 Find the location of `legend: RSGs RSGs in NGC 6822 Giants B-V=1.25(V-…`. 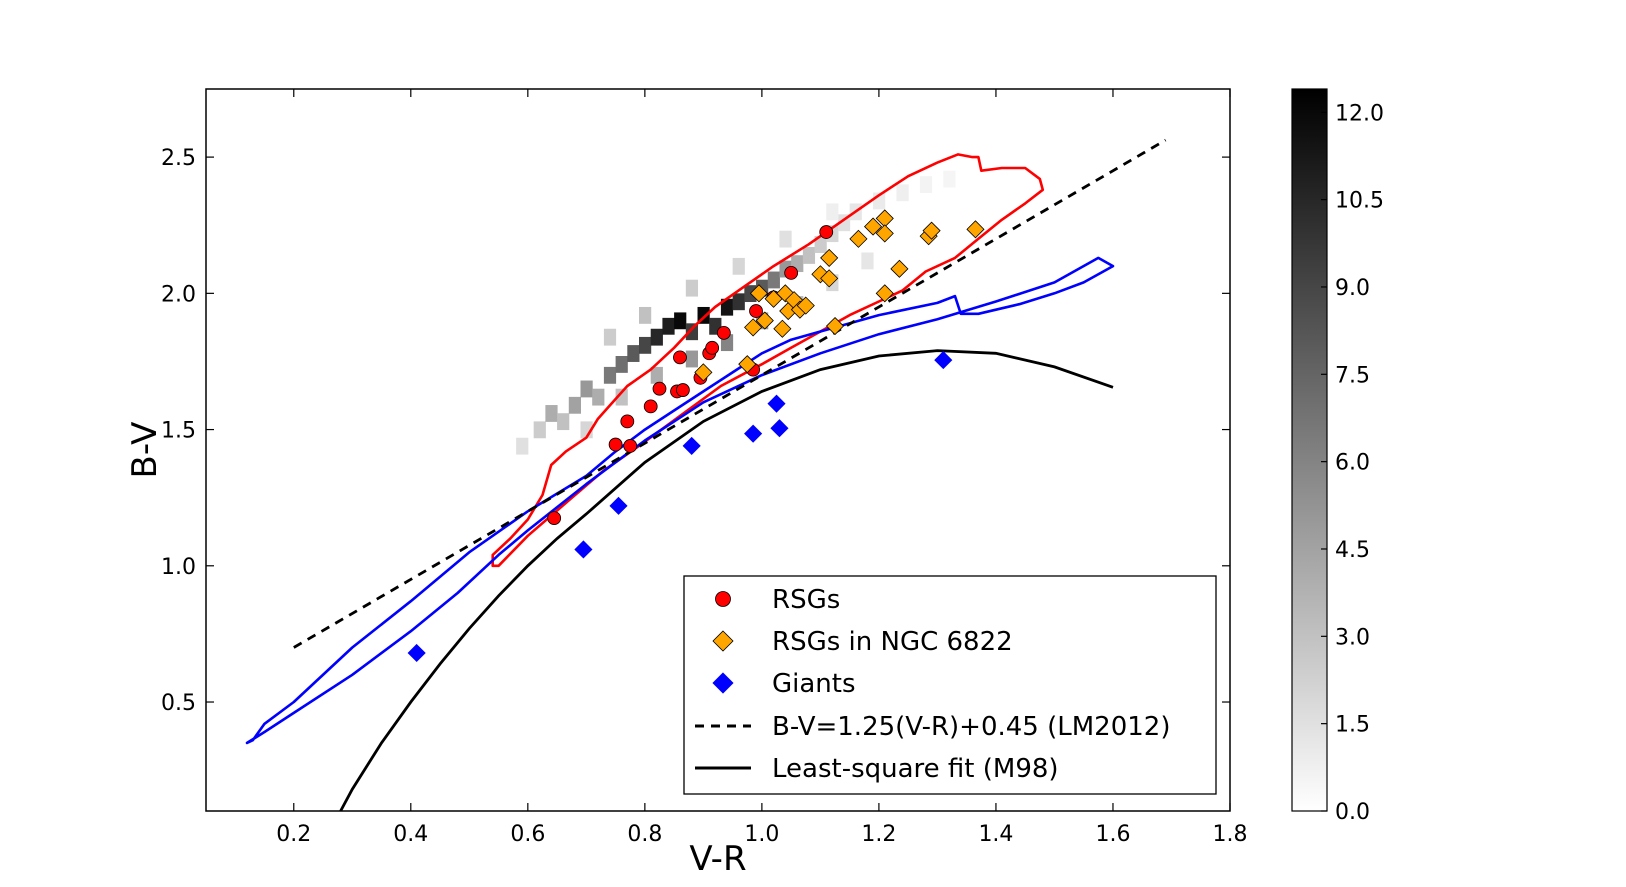

legend: RSGs RSGs in NGC 6822 Giants B-V=1.25(V-… is located at coordinates (950, 685).